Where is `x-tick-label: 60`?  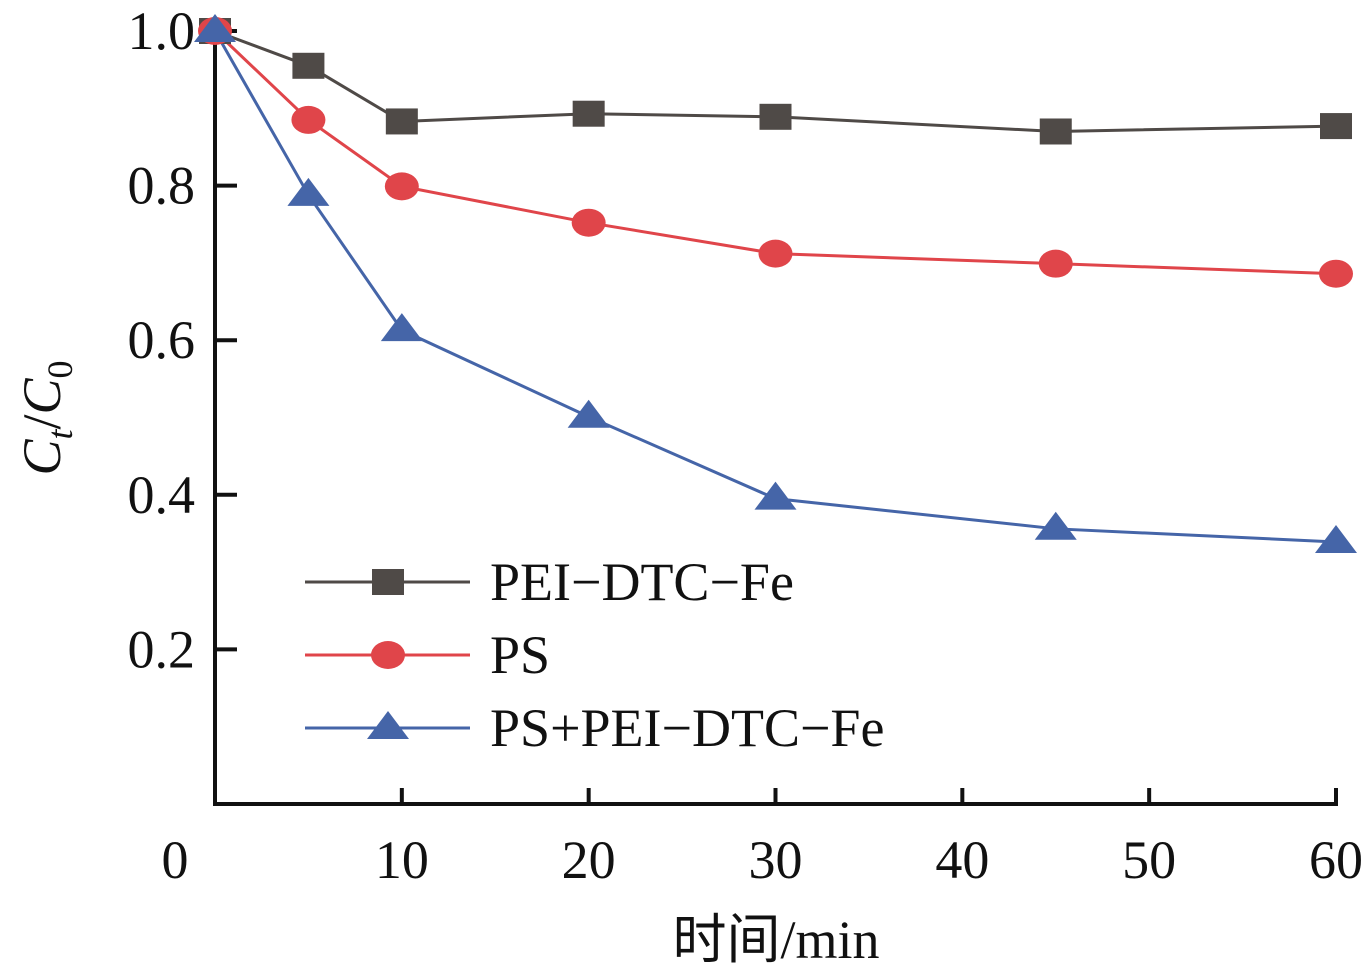
x-tick-label: 60 is located at coordinates (1336, 860).